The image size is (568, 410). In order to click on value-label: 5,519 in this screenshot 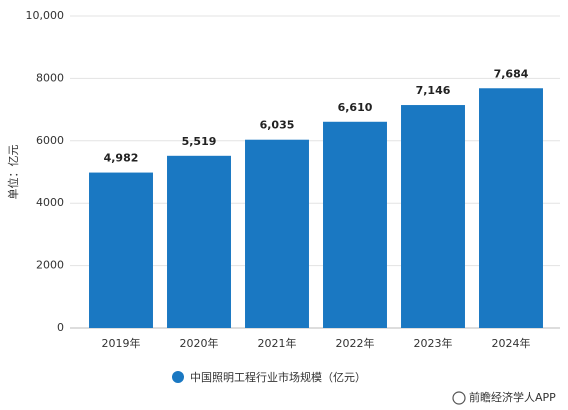, I will do `click(199, 141)`.